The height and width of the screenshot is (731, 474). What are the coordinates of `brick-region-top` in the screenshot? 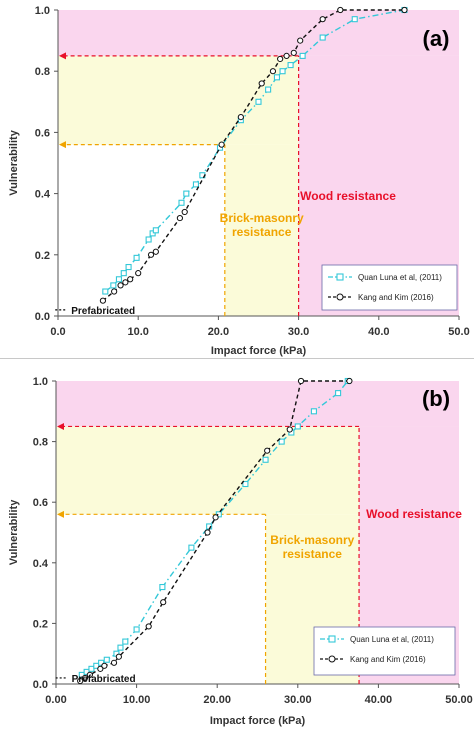 It's located at (178, 100).